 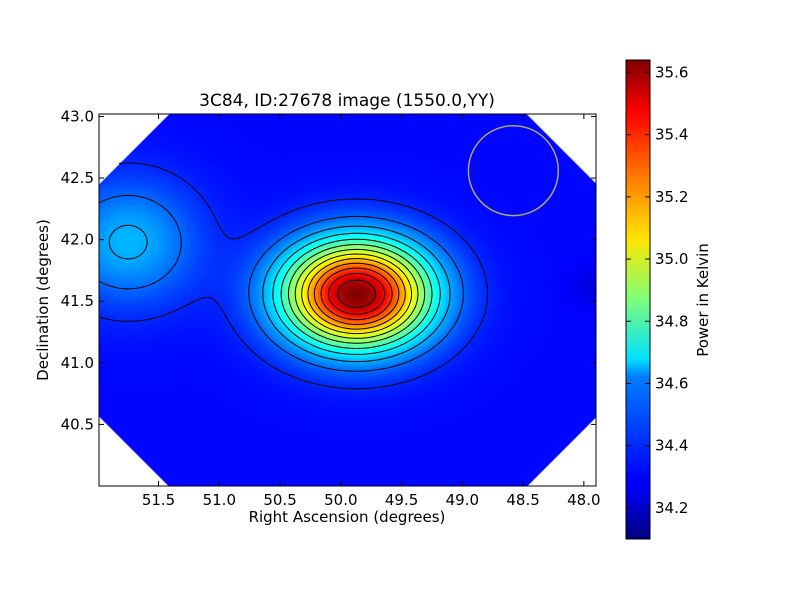 What do you see at coordinates (462, 500) in the screenshot?
I see `x-tick-label: 49.0` at bounding box center [462, 500].